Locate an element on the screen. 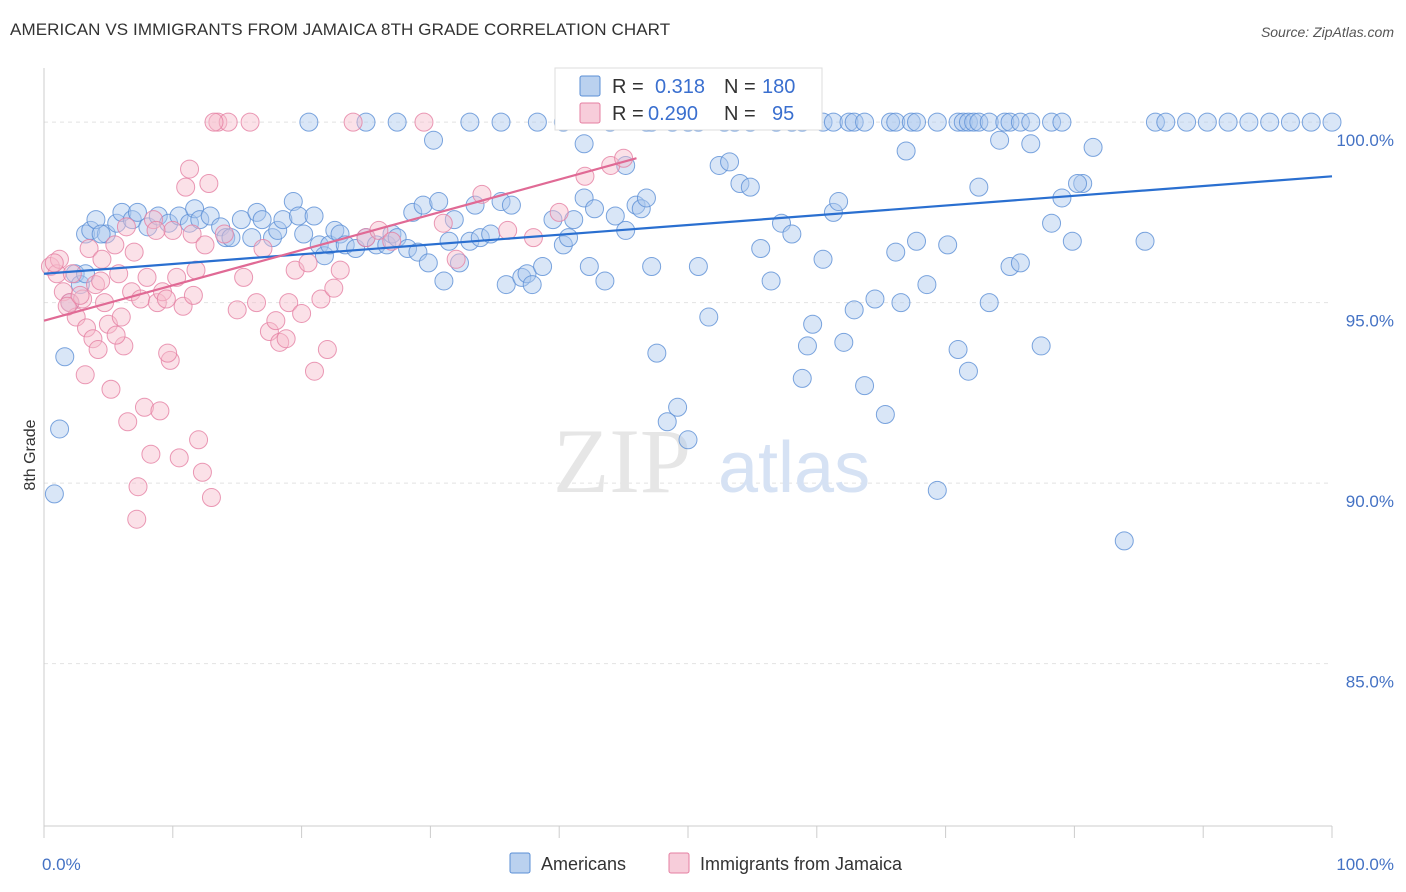  watermark-atlas: atlas is located at coordinates (794, 468).